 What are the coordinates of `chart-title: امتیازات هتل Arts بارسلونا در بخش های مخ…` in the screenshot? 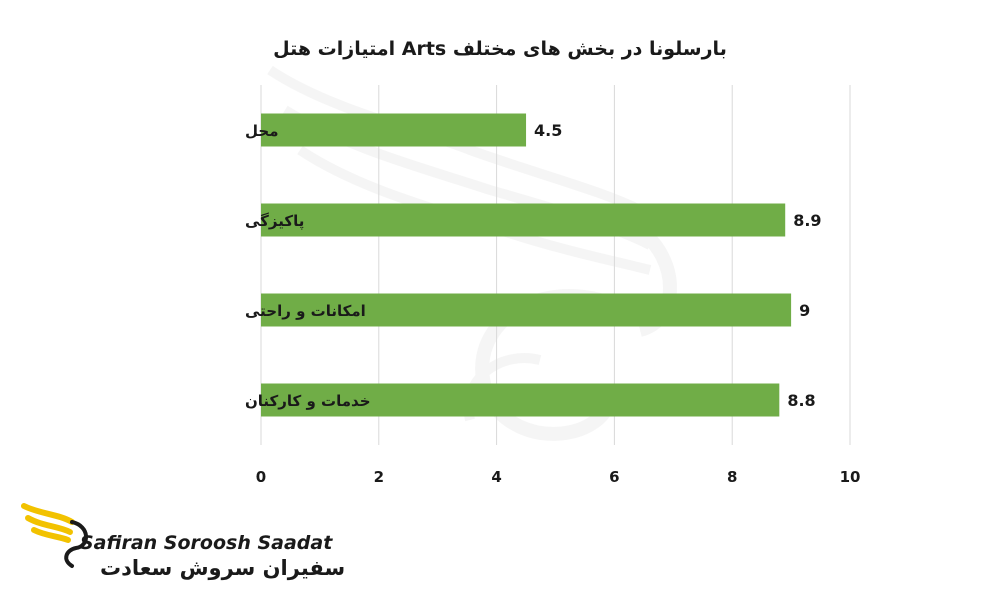 It's located at (500, 49).